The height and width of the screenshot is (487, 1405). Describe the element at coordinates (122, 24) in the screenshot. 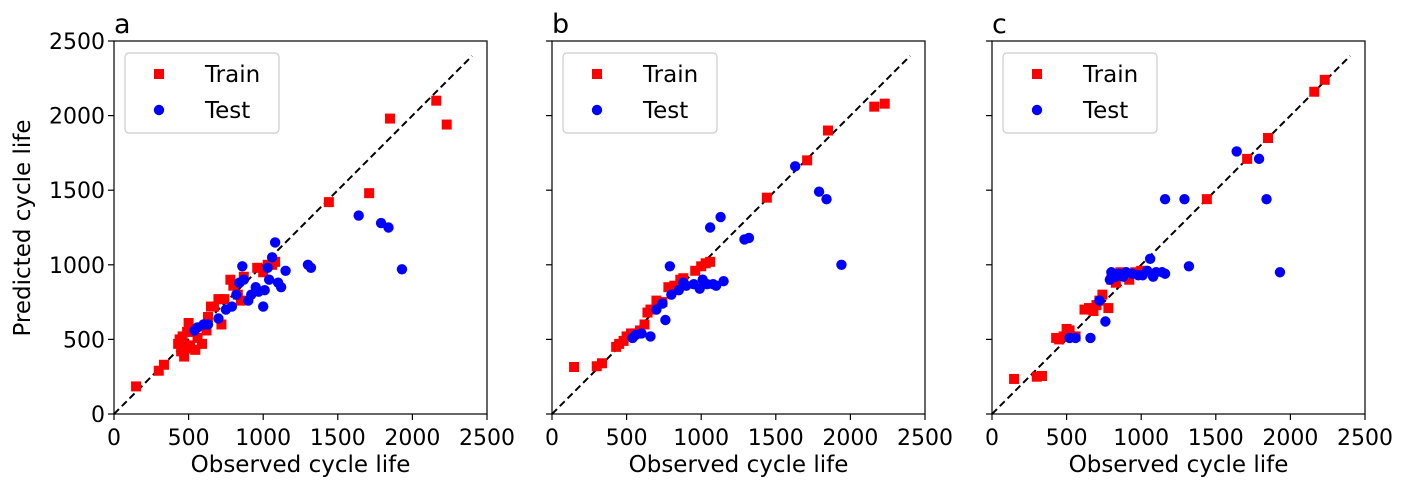

I see `panel-label: a` at that location.